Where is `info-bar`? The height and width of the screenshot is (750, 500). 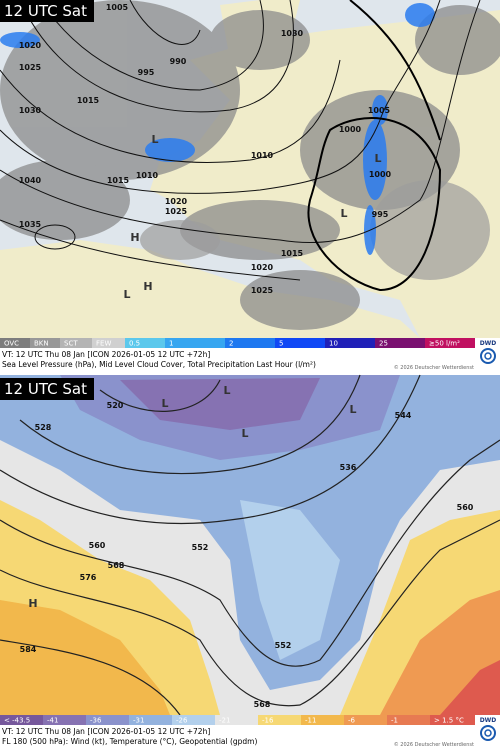
info-bar is located at coordinates (250, 360).